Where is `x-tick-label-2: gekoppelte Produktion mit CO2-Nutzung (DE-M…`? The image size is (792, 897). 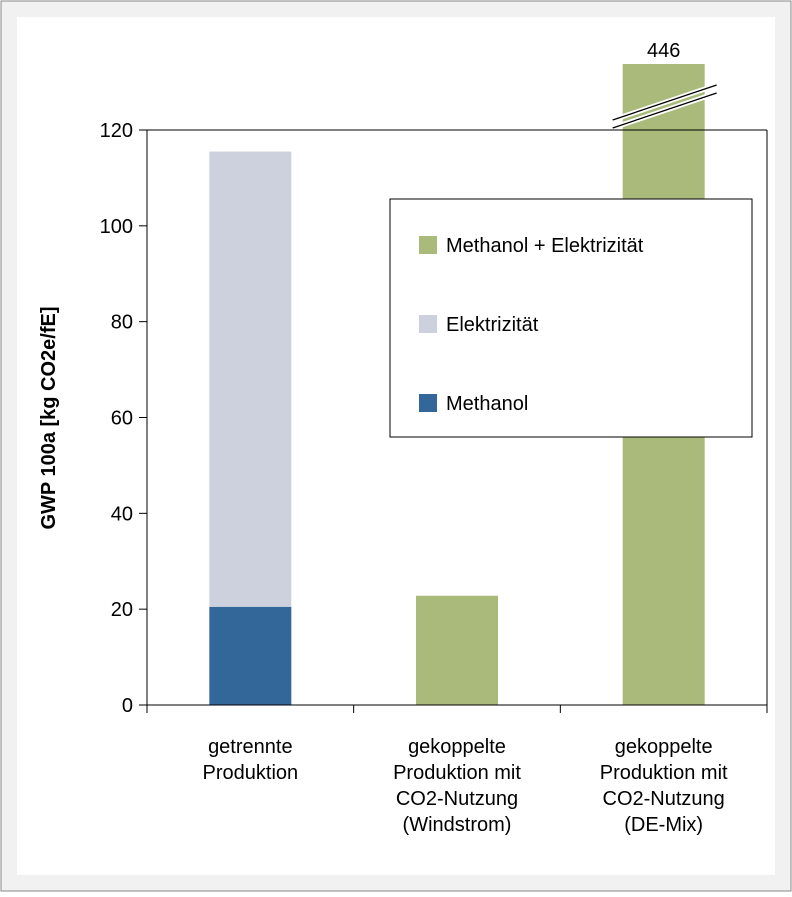
x-tick-label-2: gekoppelte Produktion mit CO2-Nutzung (DE-M… is located at coordinates (664, 786).